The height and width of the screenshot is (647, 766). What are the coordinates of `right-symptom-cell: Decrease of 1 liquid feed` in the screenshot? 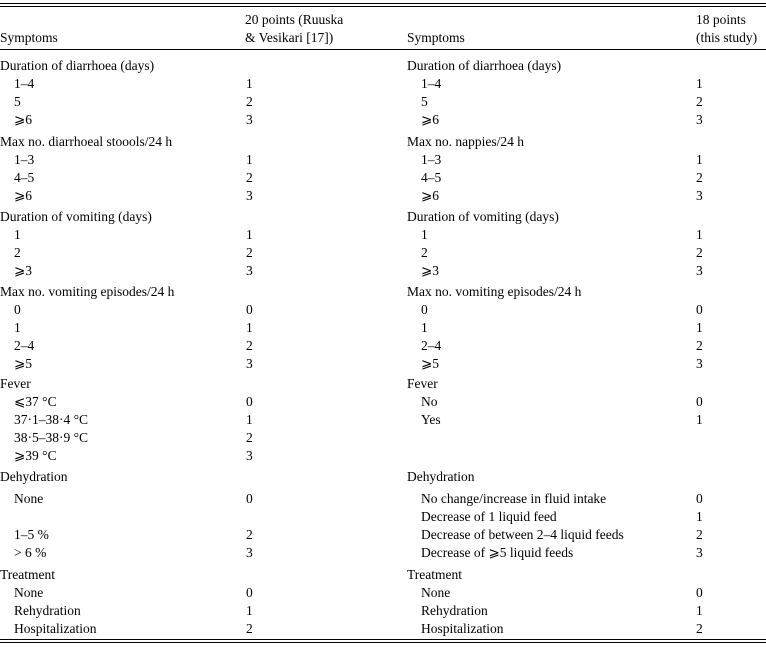 It's located at (489, 516).